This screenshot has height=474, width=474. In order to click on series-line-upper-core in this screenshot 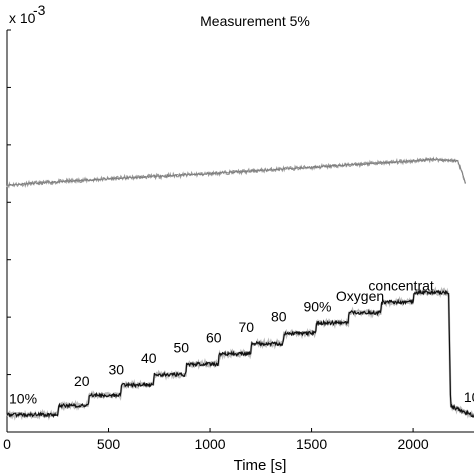, I will do `click(236, 172)`.